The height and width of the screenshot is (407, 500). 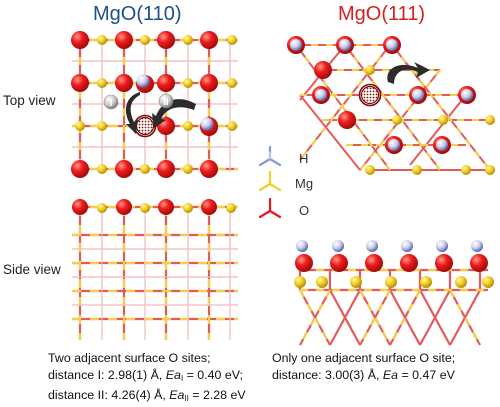 I want to click on mgo110-top-atoms, so click(x=154, y=104).